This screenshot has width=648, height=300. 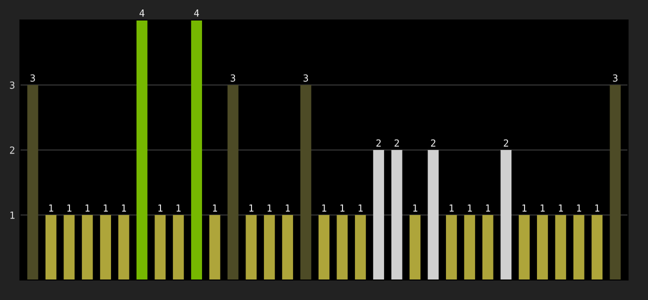 I want to click on y-tick-label: 2, so click(x=12, y=150).